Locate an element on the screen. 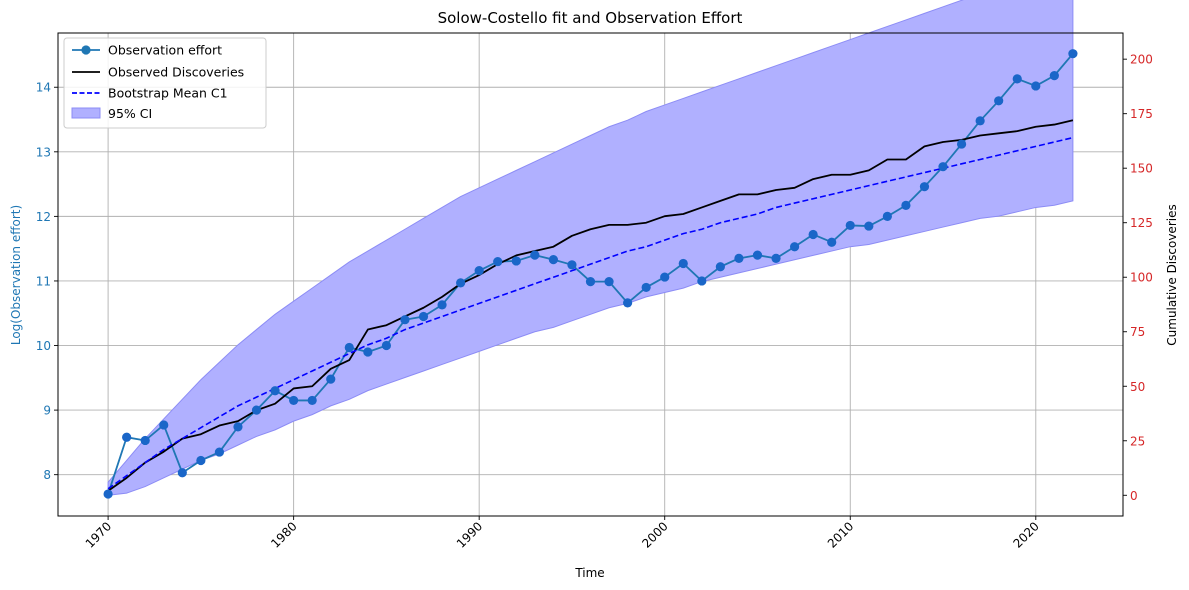 Image resolution: width=1189 pixels, height=590 pixels. effort-point-1971 is located at coordinates (127, 437).